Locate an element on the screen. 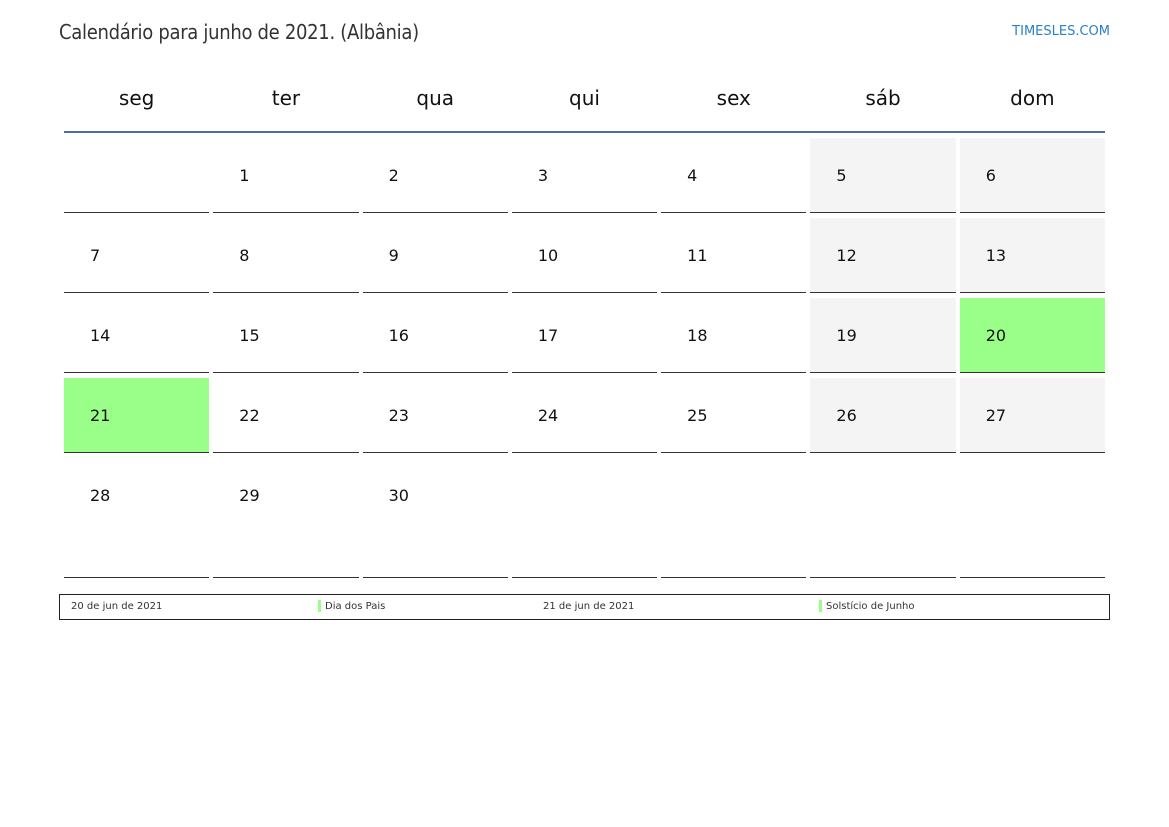 Image resolution: width=1169 pixels, height=827 pixels. day-number: 9 is located at coordinates (393, 255).